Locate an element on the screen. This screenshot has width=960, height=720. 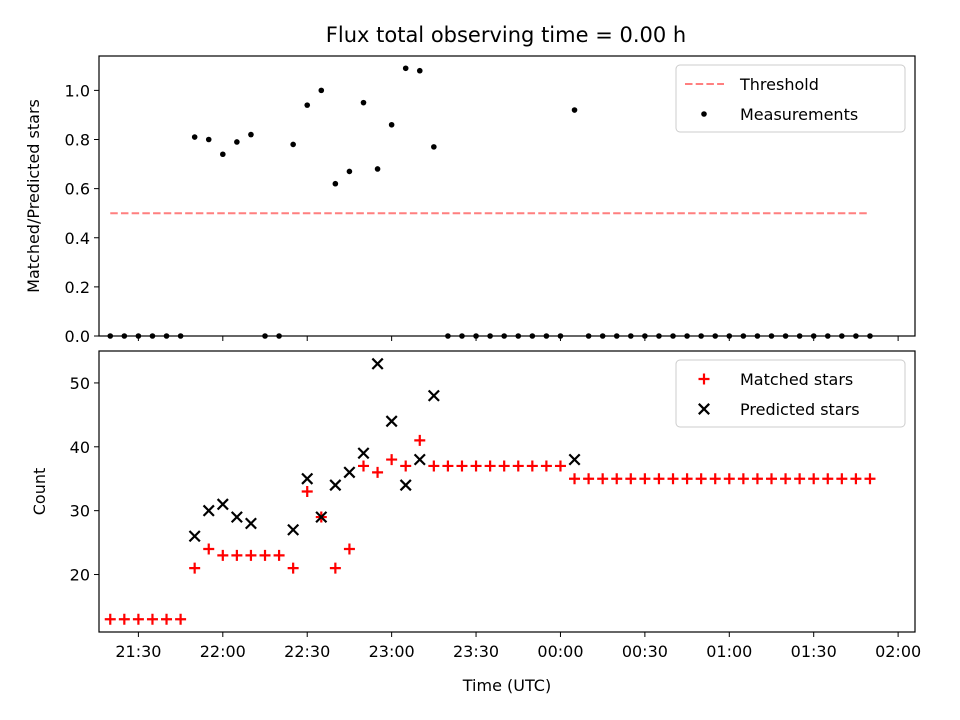
y-tick-label: 0.8 is located at coordinates (77, 140).